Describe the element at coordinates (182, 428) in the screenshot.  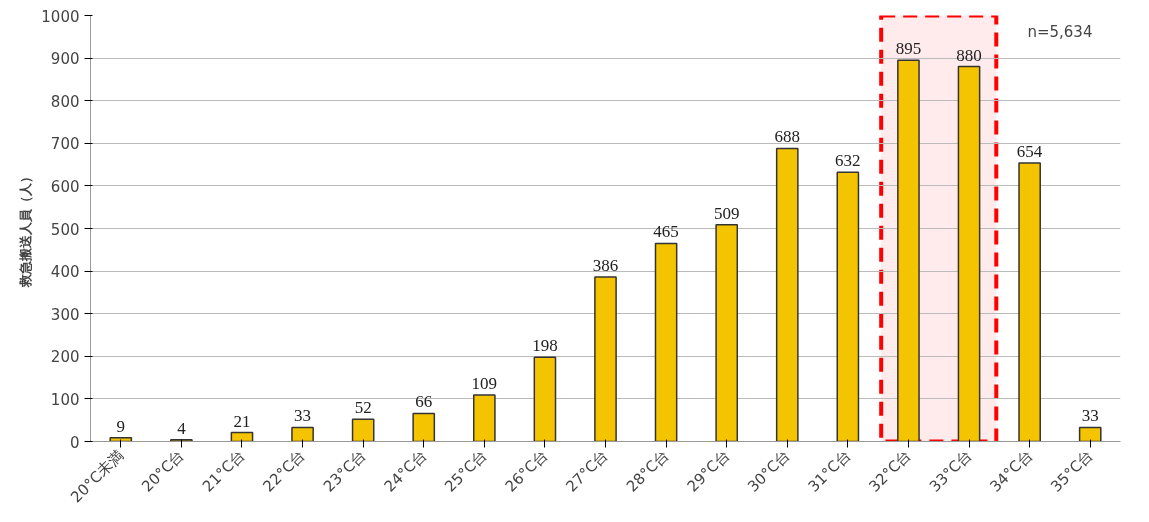
I see `data-label: 4` at that location.